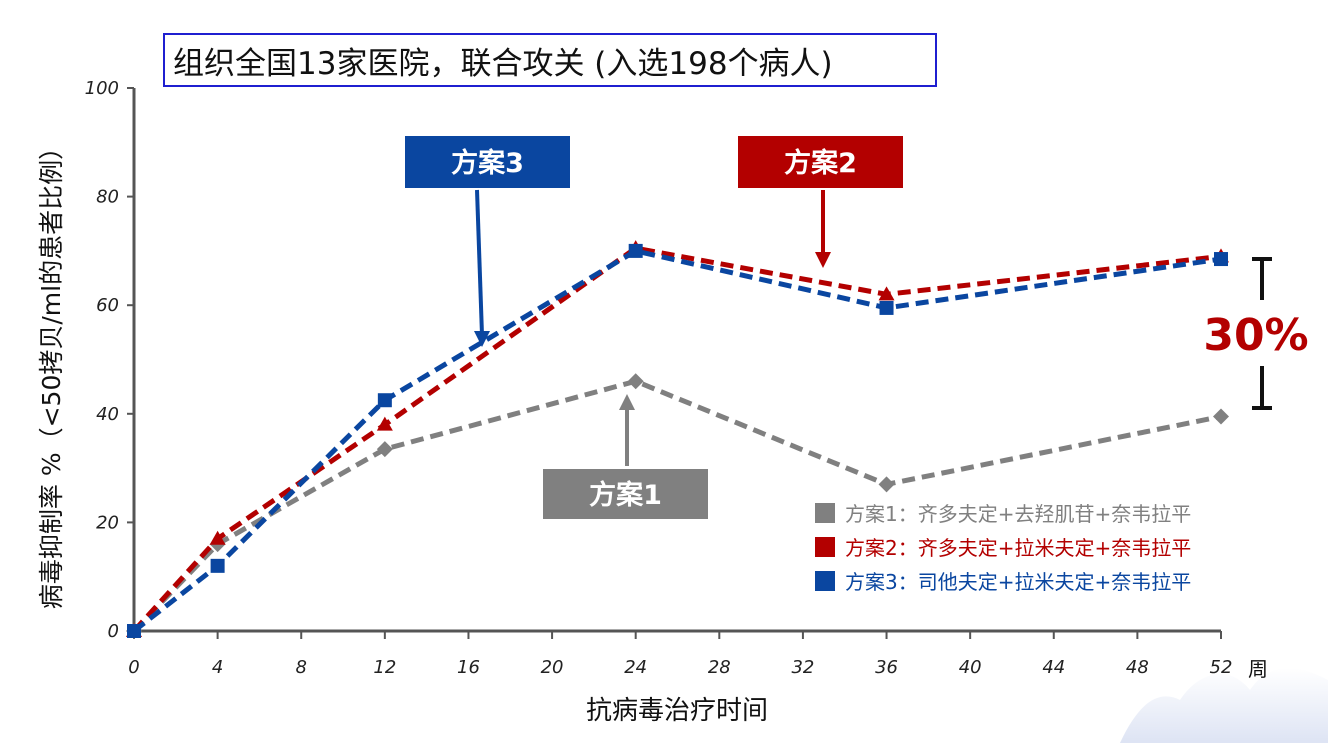 Image resolution: width=1328 pixels, height=743 pixels. I want to click on legend-item-1: 方案1：齐多夫定+去羟肌苷+奈韦拉平, so click(1003, 514).